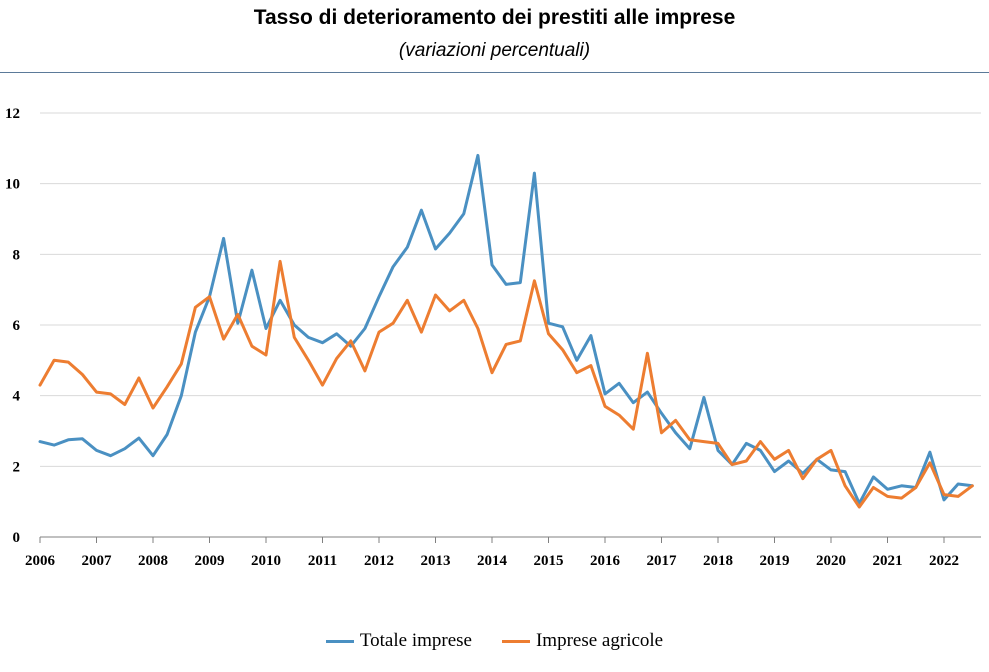 The width and height of the screenshot is (989, 672). I want to click on y-tick-label: 10, so click(12, 185).